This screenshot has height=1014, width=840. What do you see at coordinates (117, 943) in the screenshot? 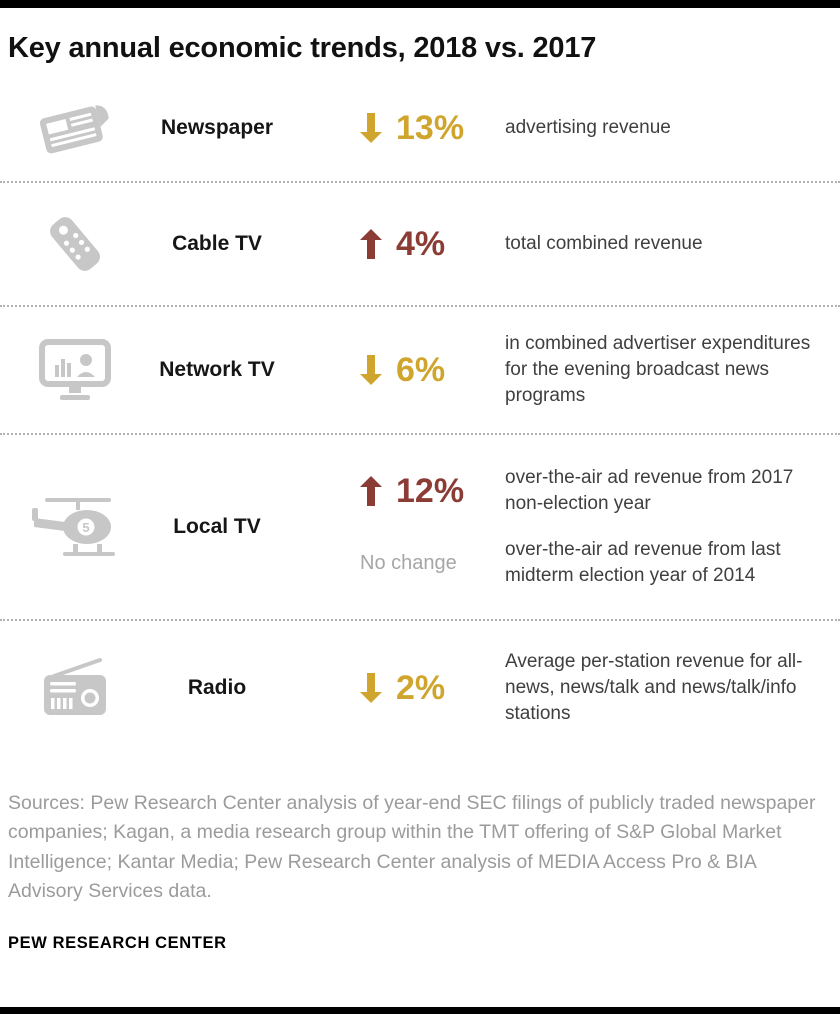
I see `footer-brand: PEW RESEARCH CENTER` at bounding box center [117, 943].